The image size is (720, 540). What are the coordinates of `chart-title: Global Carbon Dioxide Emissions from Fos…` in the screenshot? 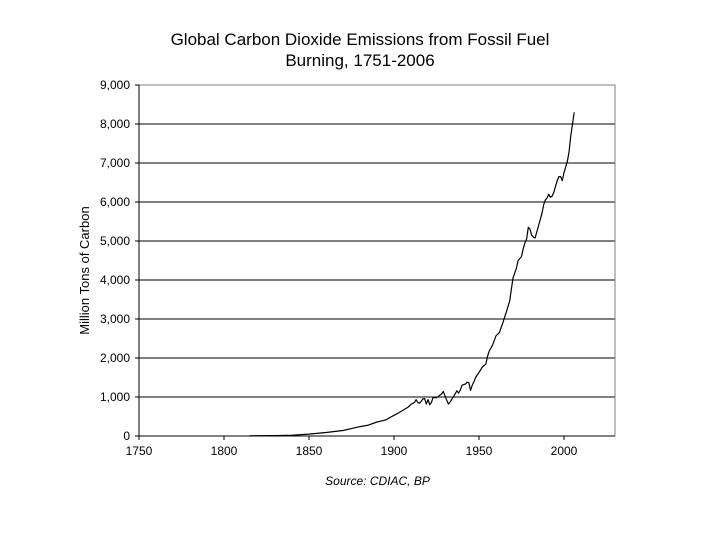 It's located at (360, 39).